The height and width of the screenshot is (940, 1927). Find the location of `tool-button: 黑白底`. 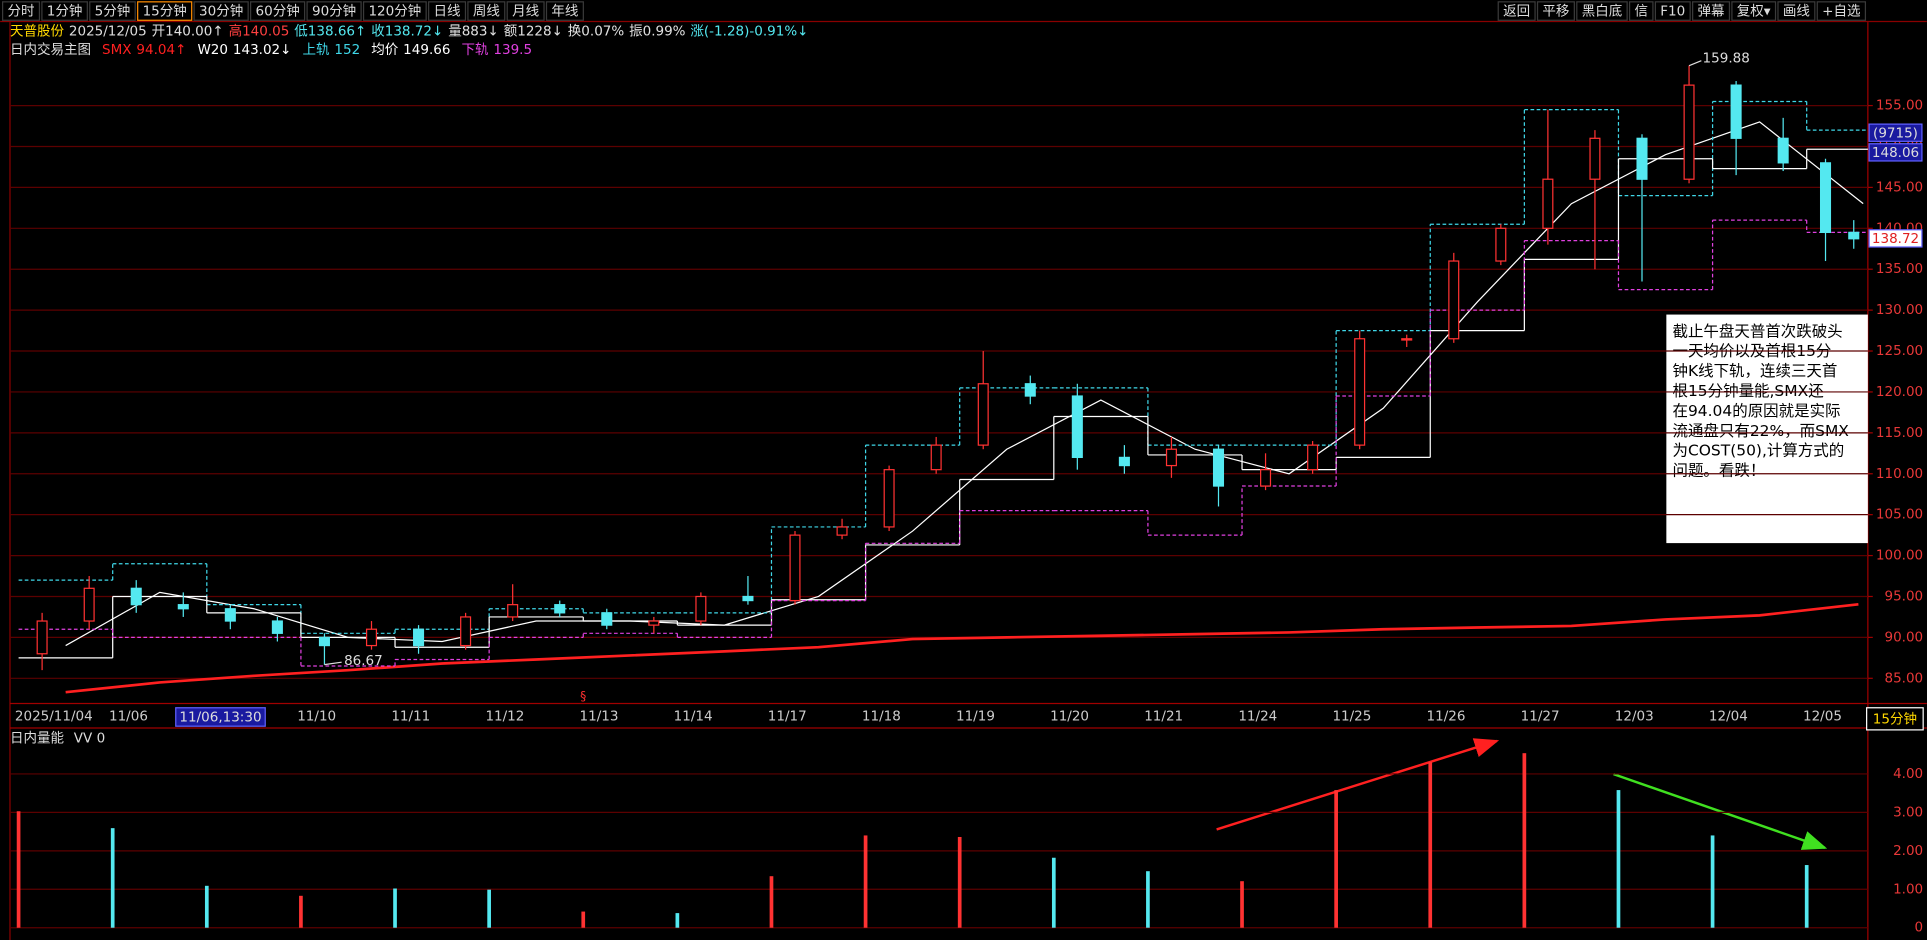

tool-button: 黑白底 is located at coordinates (1602, 12).